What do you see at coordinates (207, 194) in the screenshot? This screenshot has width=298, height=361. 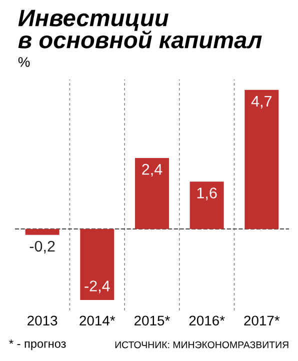 I see `data-label: 1,6` at bounding box center [207, 194].